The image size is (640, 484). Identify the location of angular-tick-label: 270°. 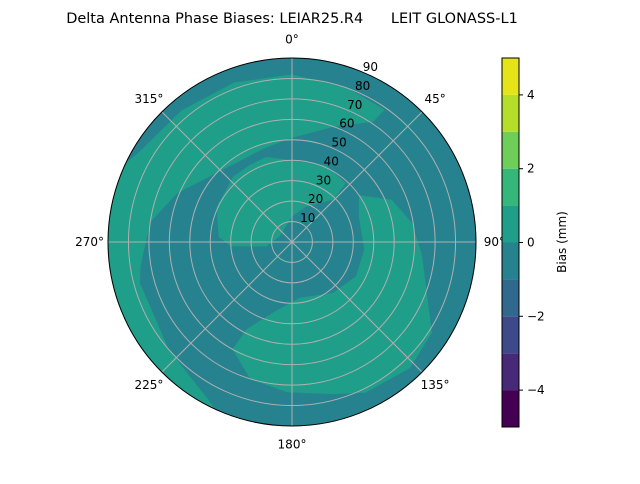
(89, 242).